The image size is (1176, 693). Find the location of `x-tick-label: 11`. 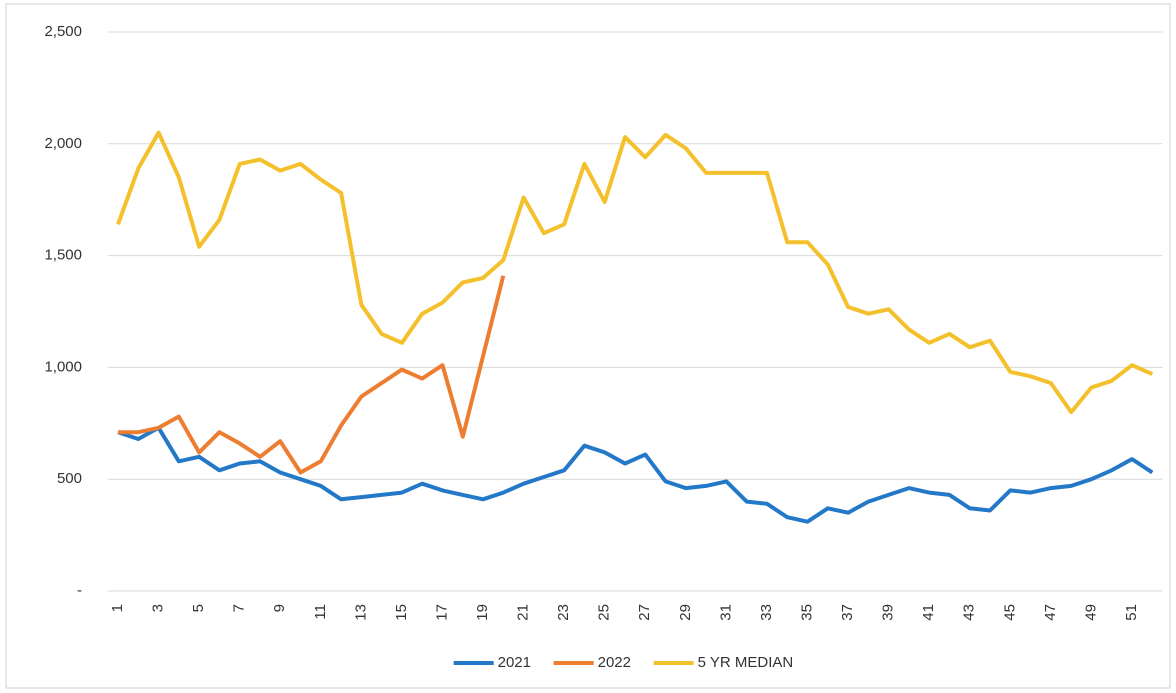

x-tick-label: 11 is located at coordinates (320, 612).